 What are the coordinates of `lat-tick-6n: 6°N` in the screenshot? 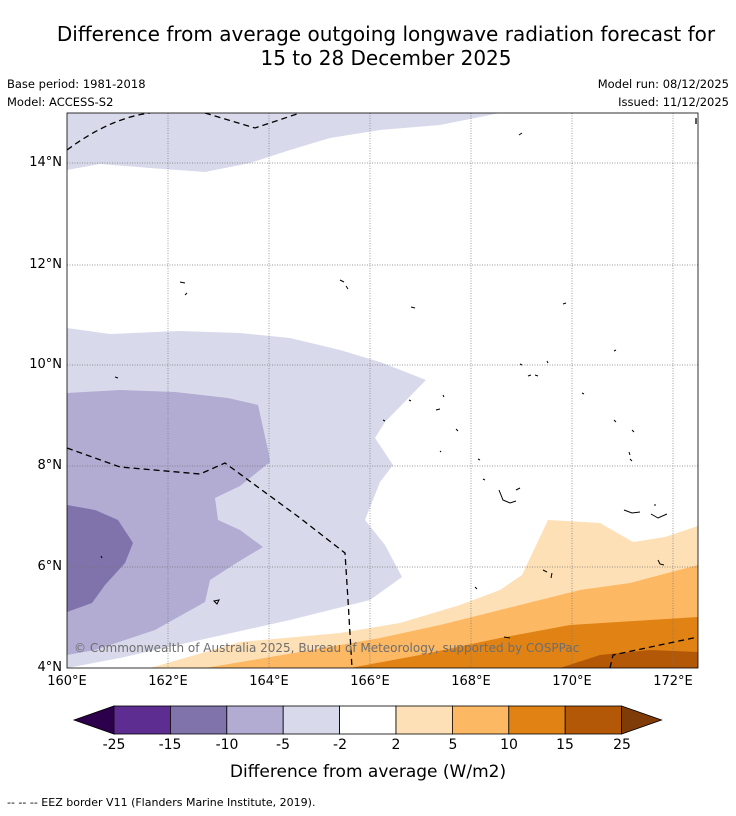 It's located at (50, 566).